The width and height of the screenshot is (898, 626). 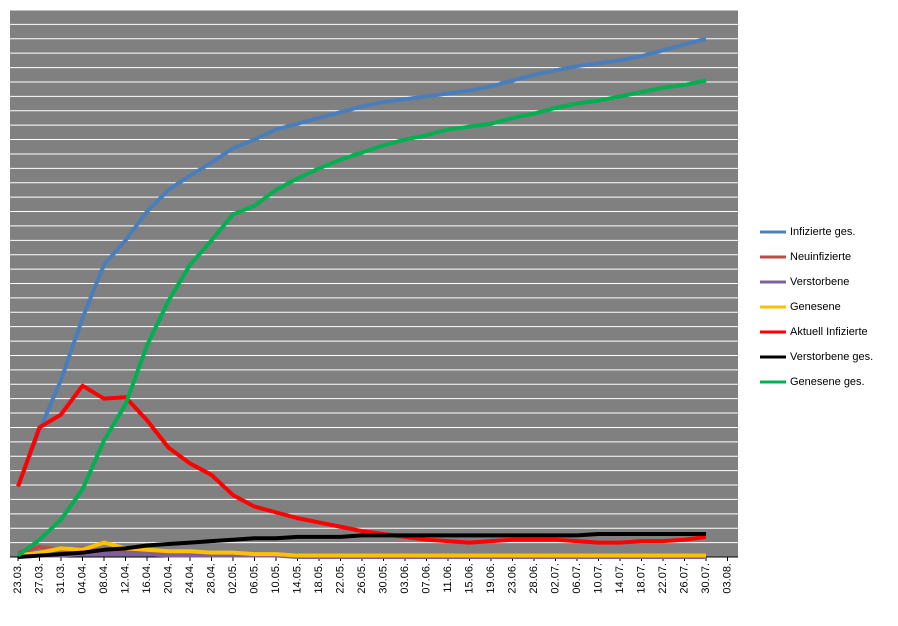 What do you see at coordinates (598, 578) in the screenshot?
I see `x-tick-label: 10.07.` at bounding box center [598, 578].